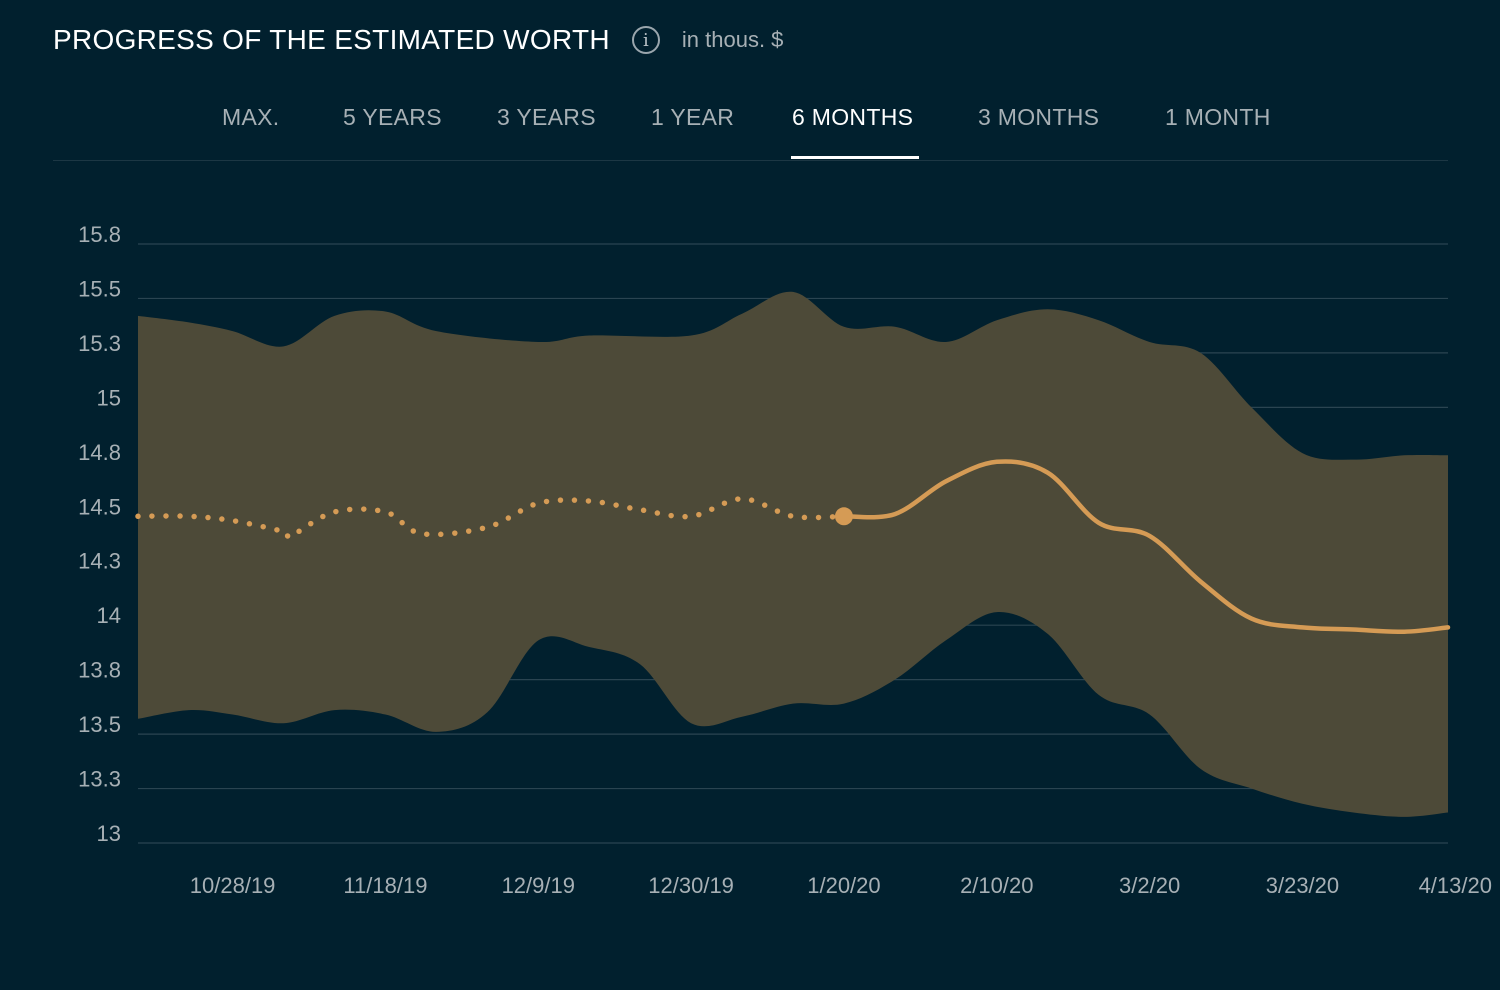  What do you see at coordinates (645, 40) in the screenshot?
I see `info-icon: i` at bounding box center [645, 40].